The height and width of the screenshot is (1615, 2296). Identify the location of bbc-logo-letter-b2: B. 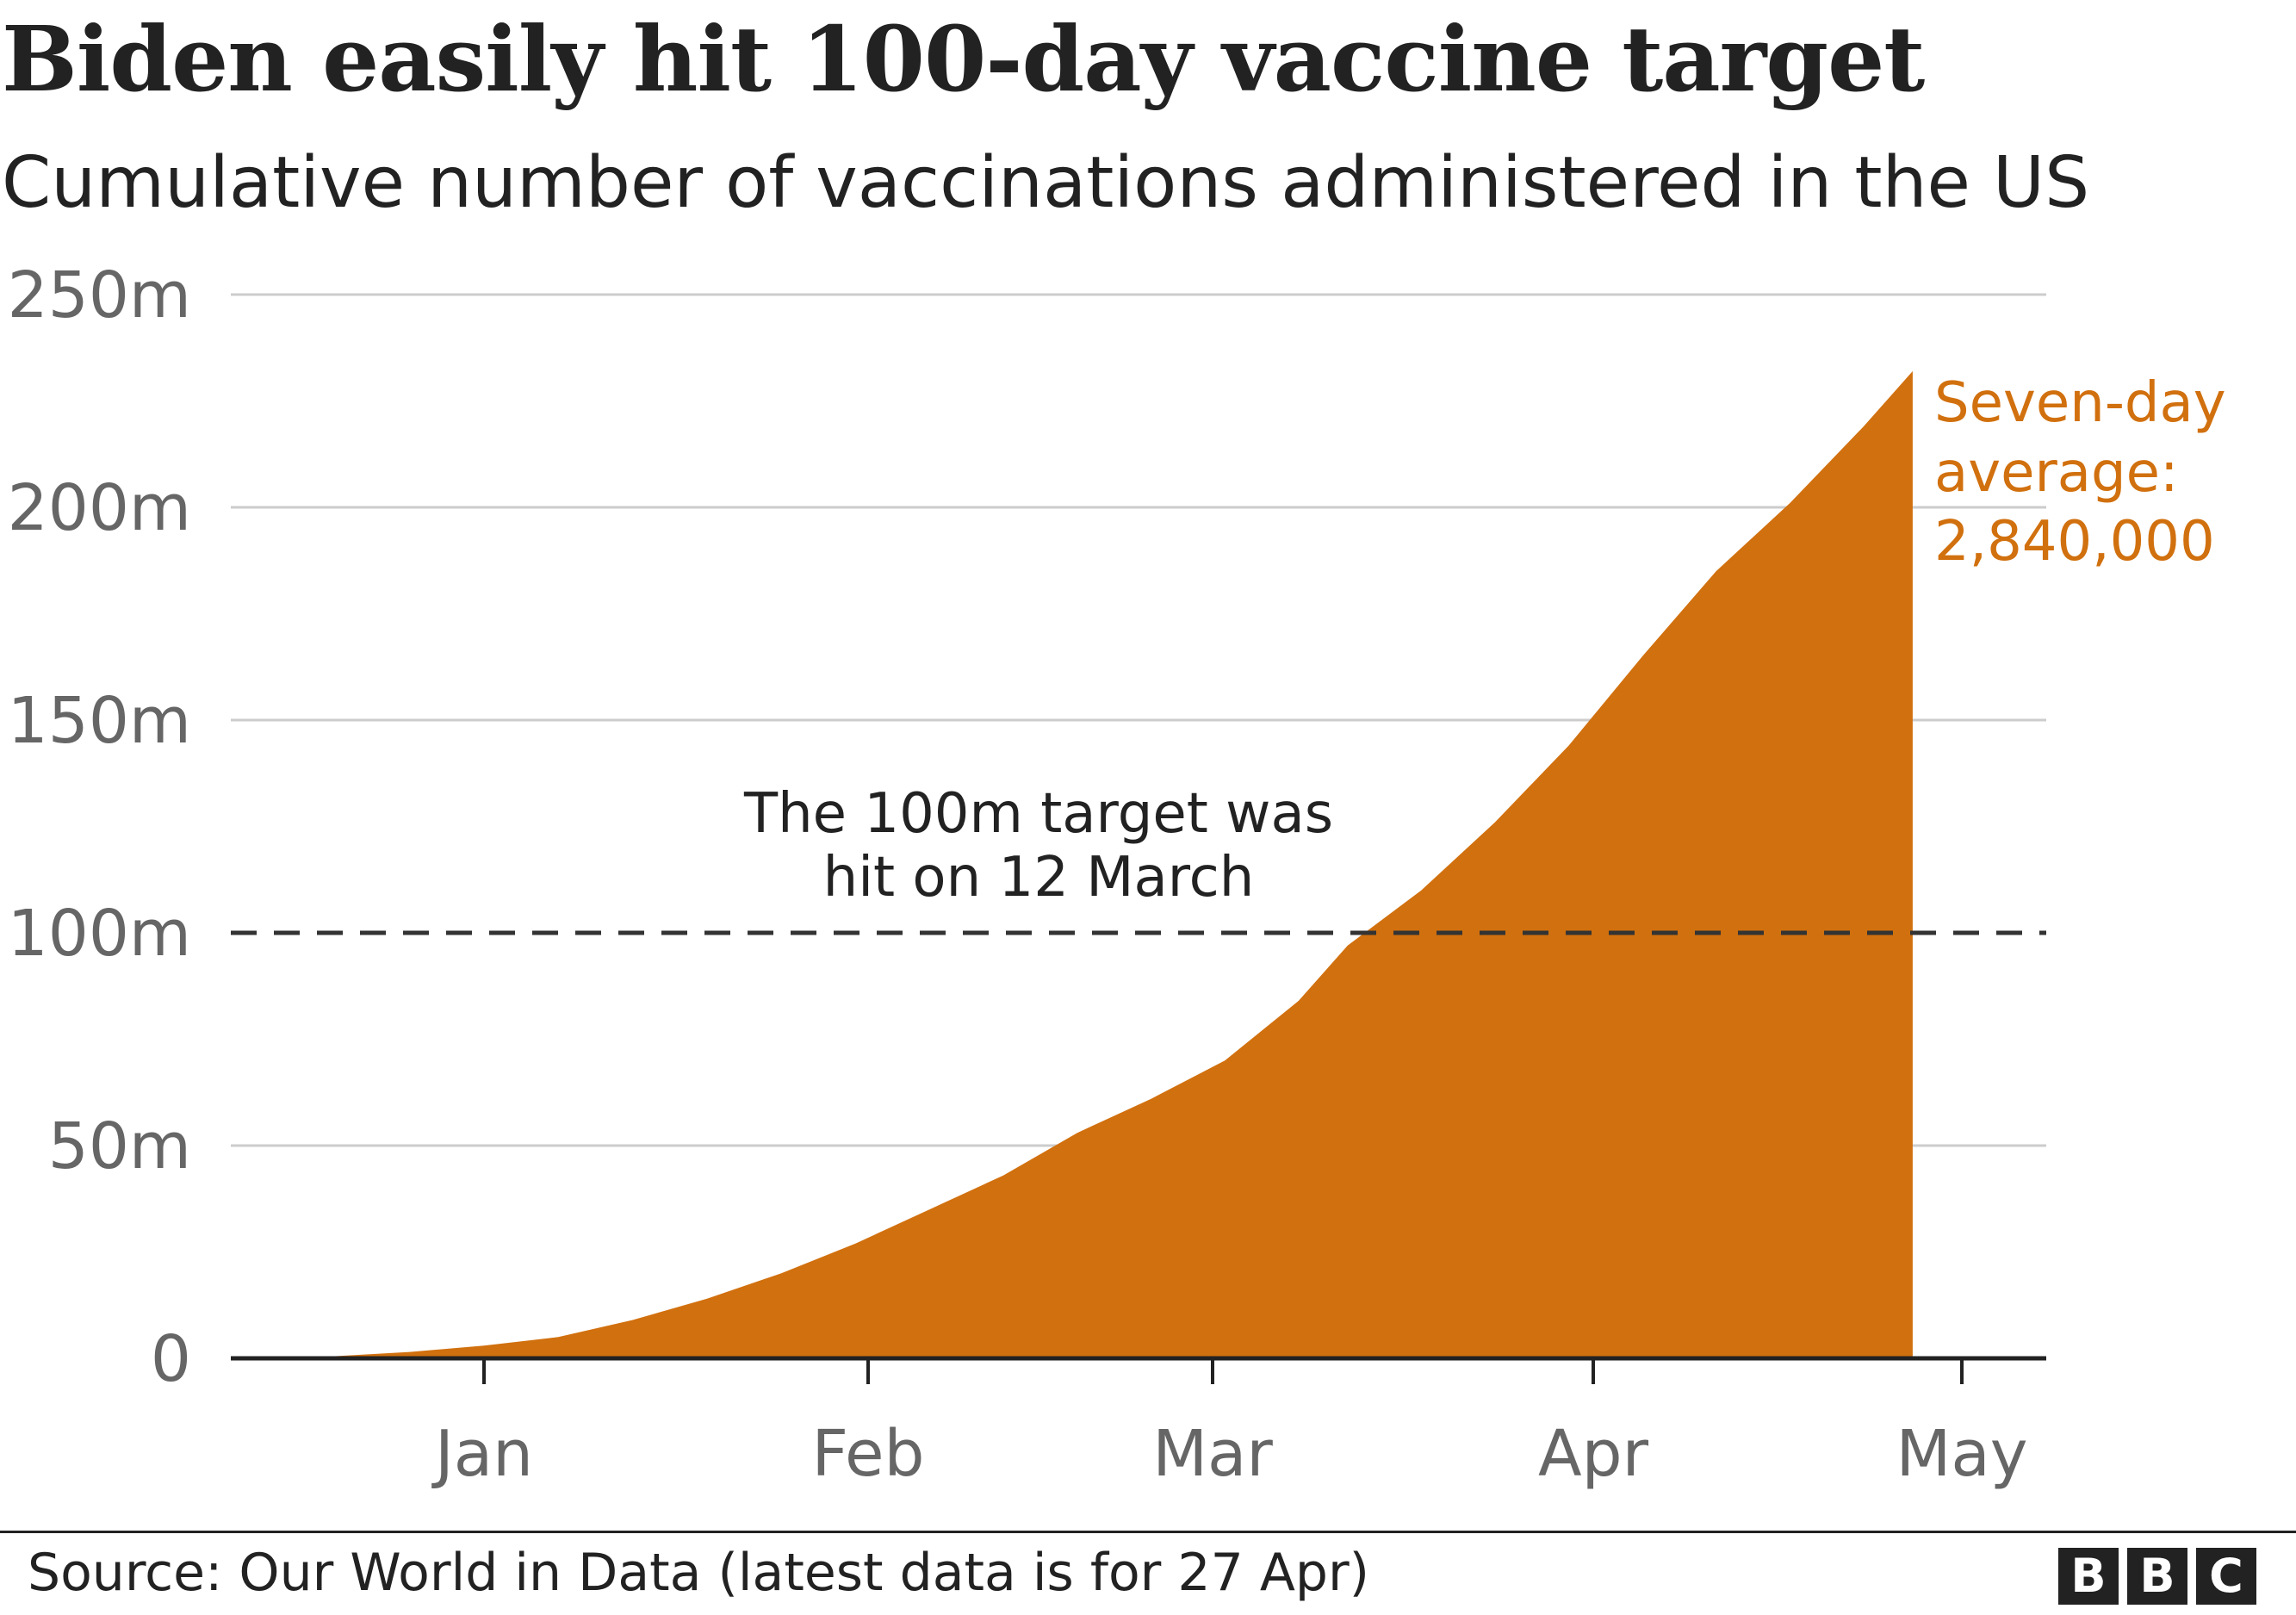
(2157, 1576).